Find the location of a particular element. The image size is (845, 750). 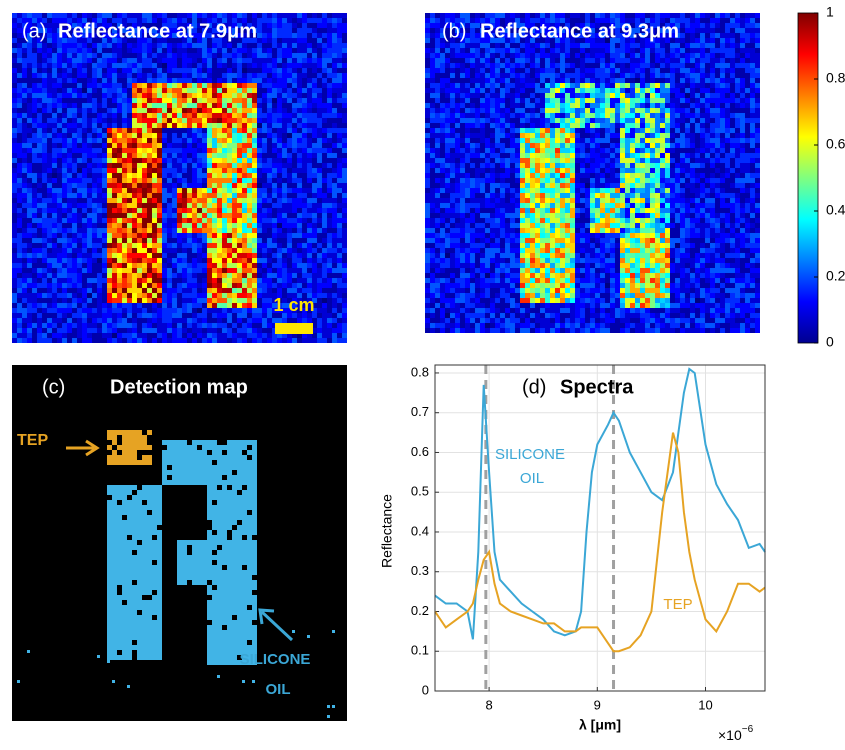

y-tick-label: 0.4 is located at coordinates (420, 530).